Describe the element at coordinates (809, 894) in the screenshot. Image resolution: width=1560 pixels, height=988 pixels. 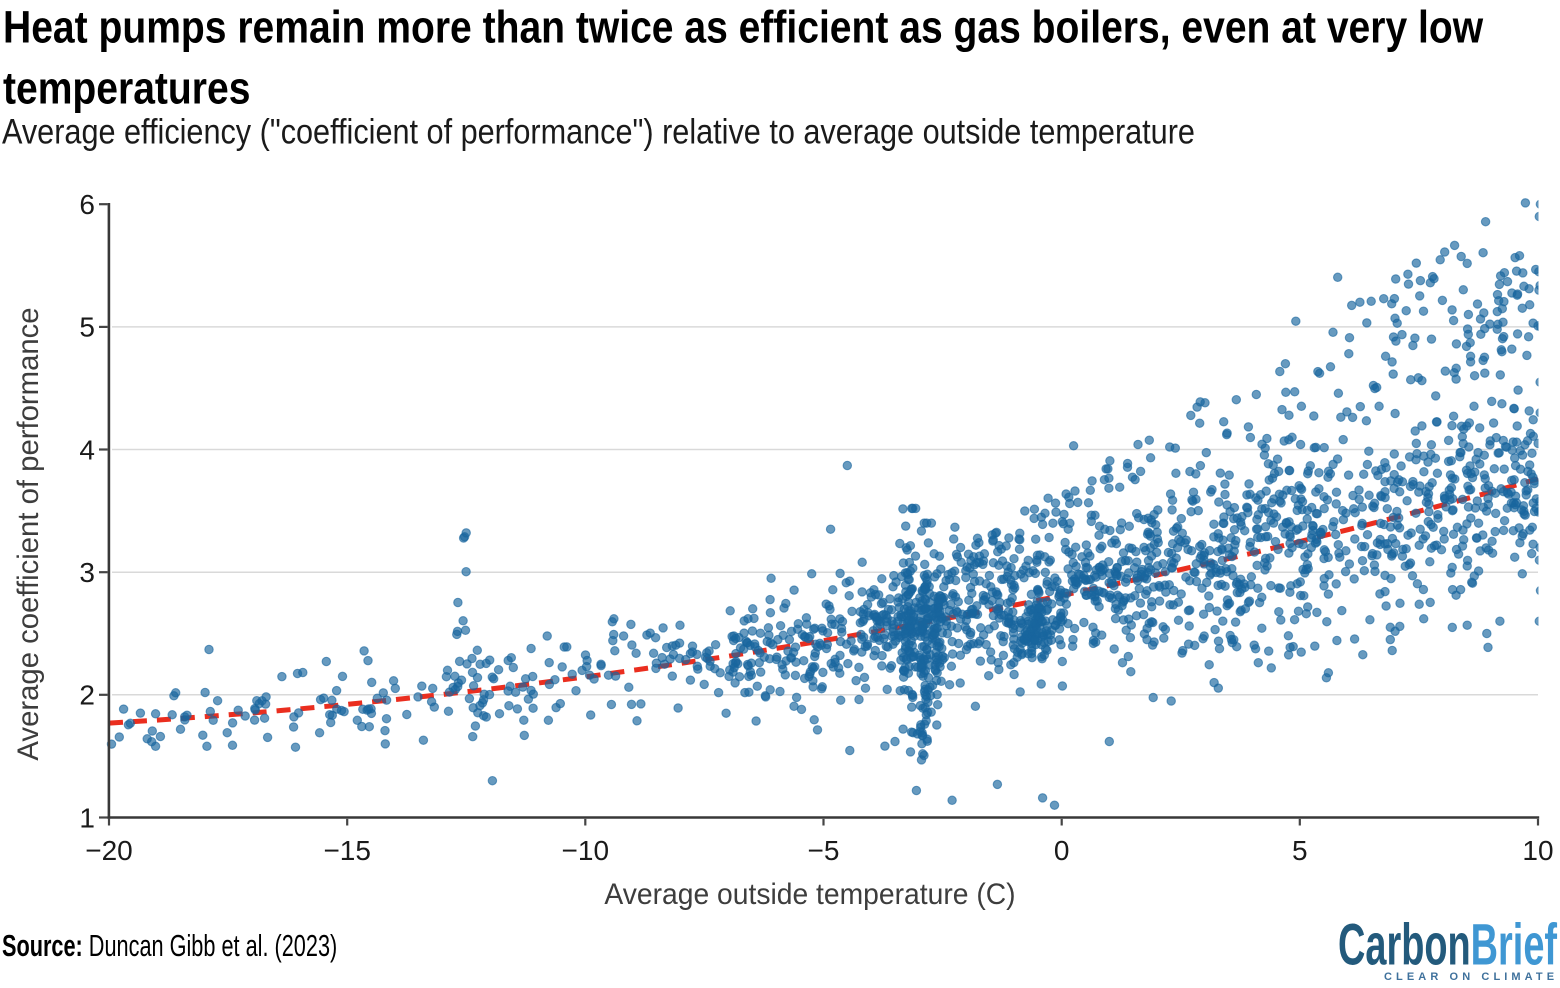
I see `svg-text:Average outside temperature (C: Average outside temperature (C)` at that location.